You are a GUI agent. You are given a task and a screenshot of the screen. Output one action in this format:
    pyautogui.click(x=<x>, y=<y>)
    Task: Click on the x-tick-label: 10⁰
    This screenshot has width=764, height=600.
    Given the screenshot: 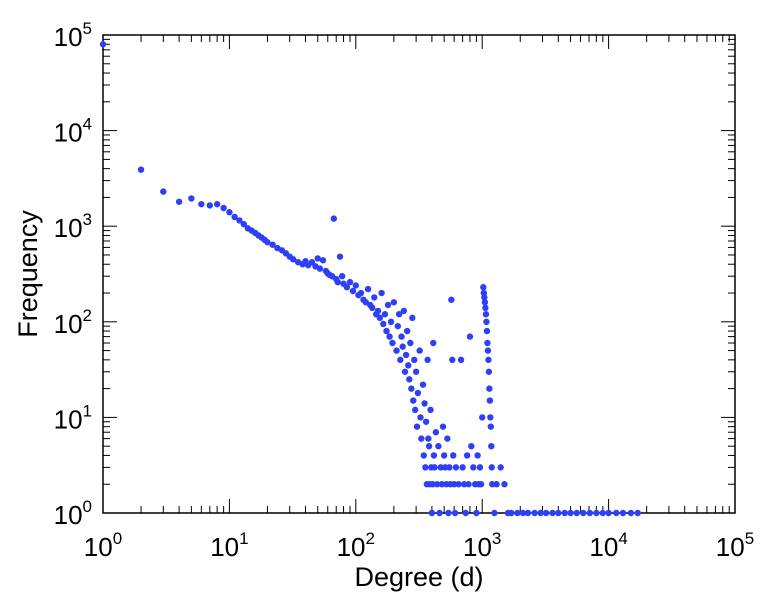 What is the action you would take?
    pyautogui.click(x=103, y=545)
    